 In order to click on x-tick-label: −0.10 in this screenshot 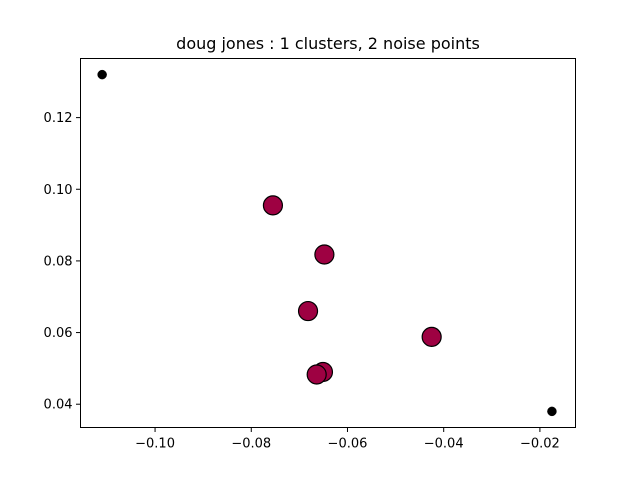, I will do `click(155, 444)`.